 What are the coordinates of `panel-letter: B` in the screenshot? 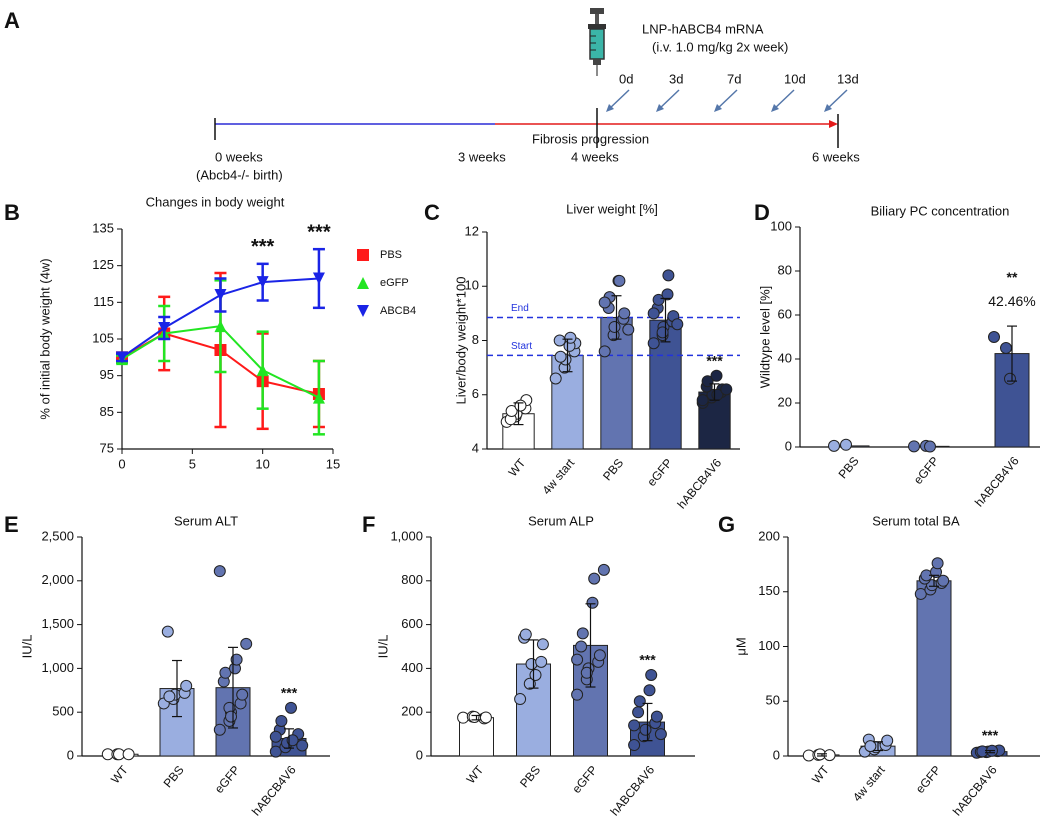 It's located at (12, 212).